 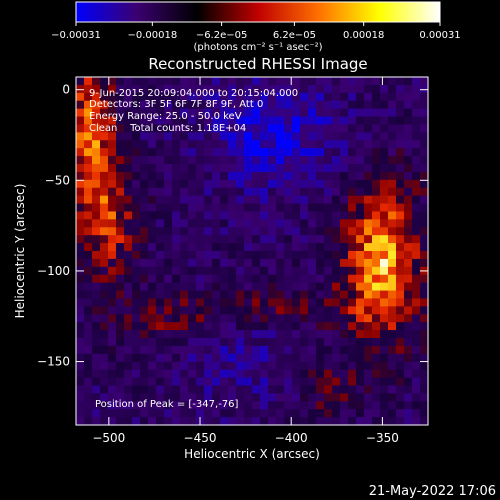 What do you see at coordinates (382, 438) in the screenshot?
I see `x-tick-label: −350` at bounding box center [382, 438].